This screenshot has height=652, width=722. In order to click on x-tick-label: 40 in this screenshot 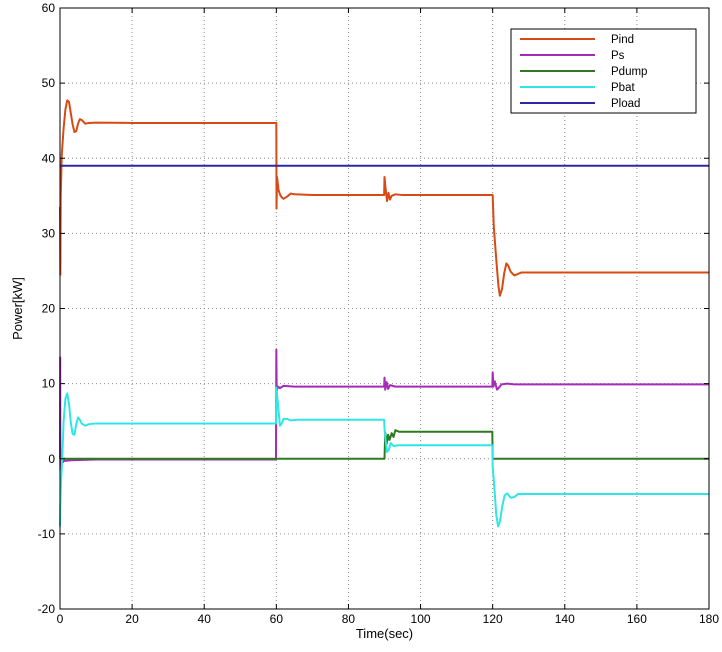, I will do `click(205, 619)`.